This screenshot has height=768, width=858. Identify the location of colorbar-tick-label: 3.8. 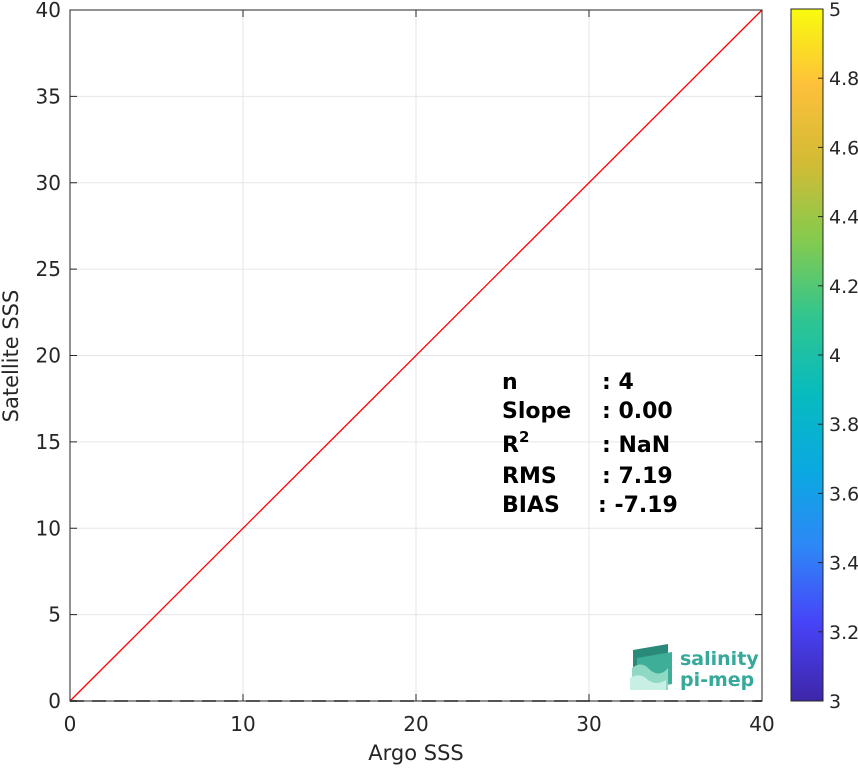
(843, 425).